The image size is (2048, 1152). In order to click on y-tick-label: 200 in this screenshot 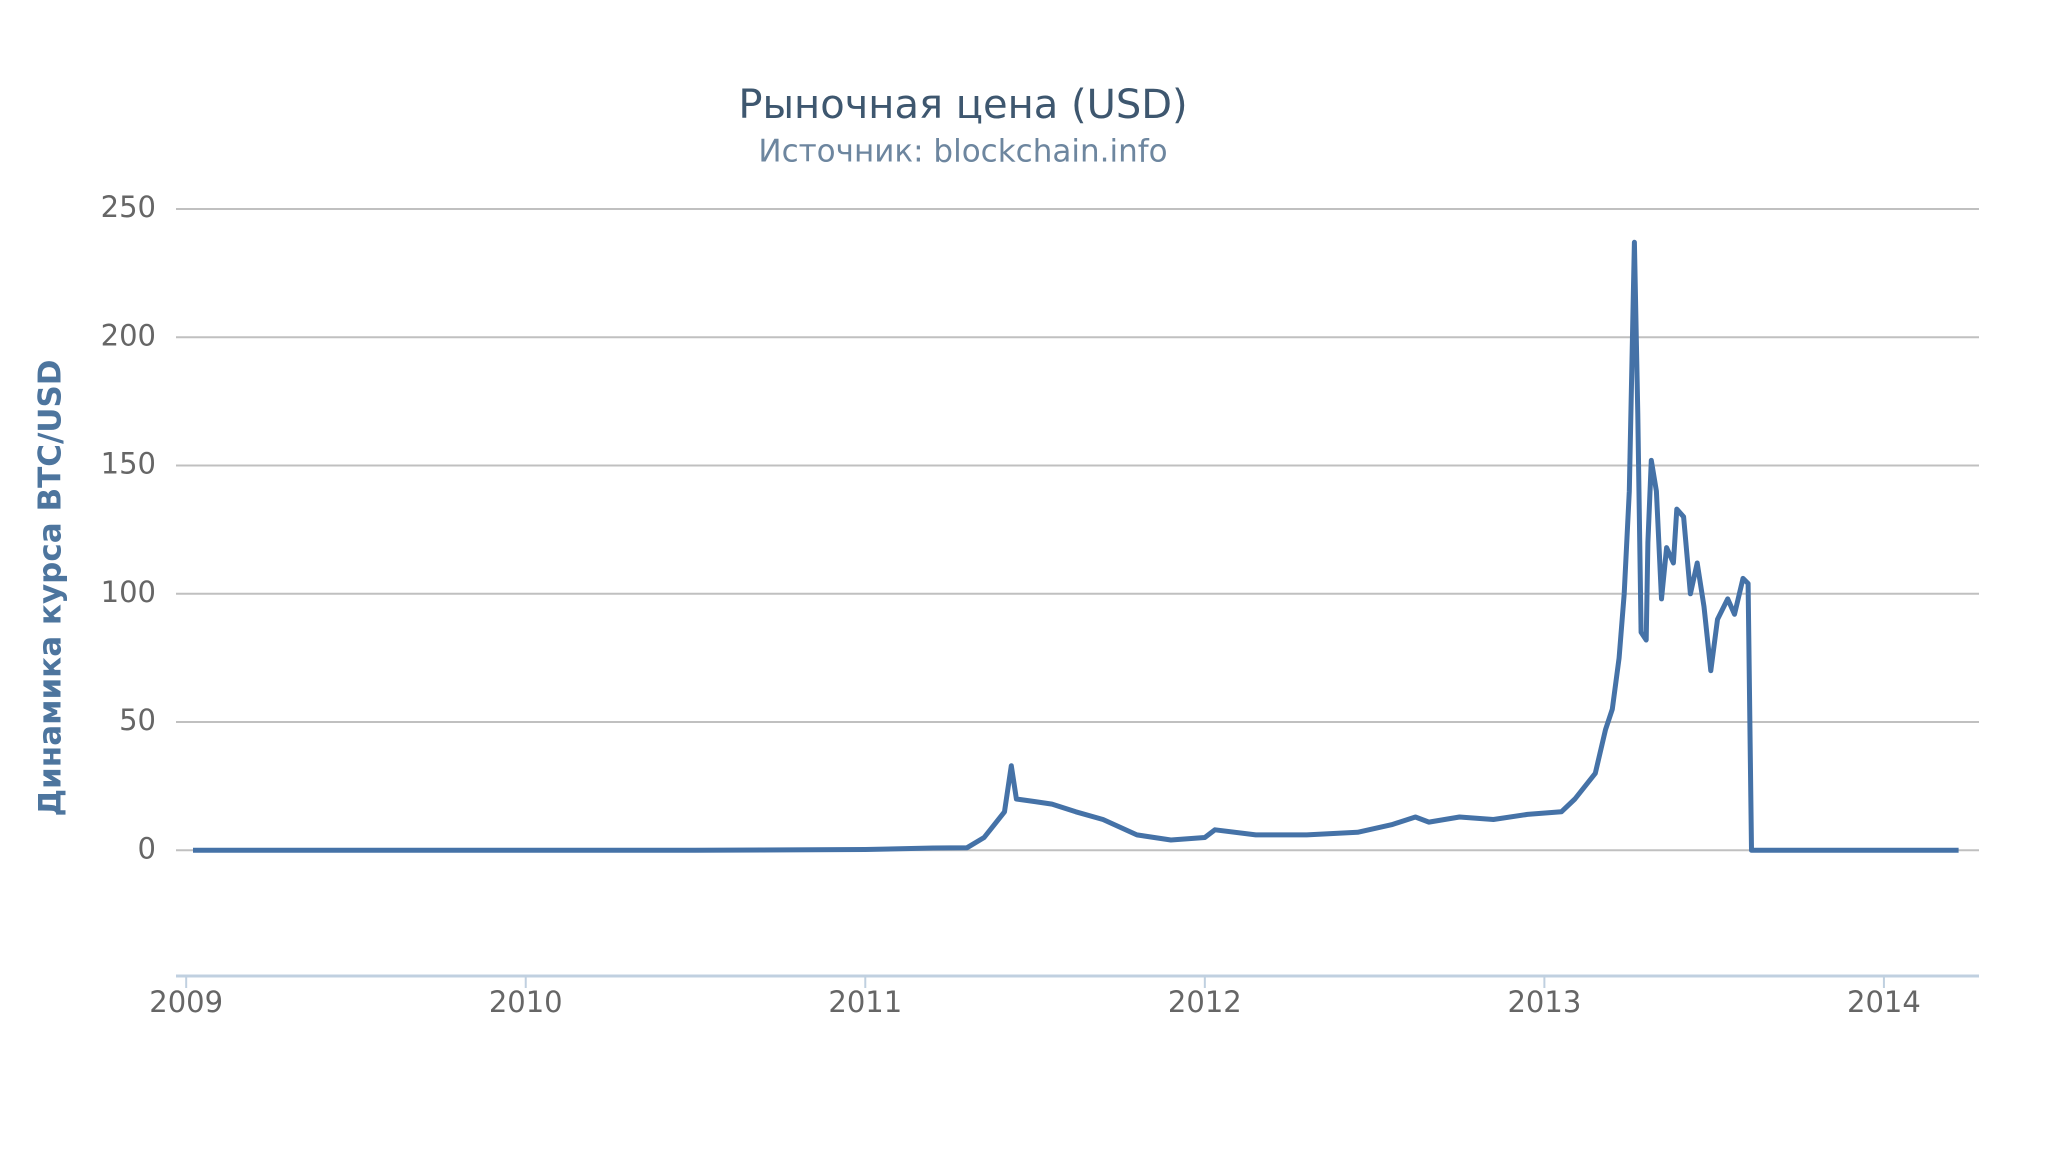, I will do `click(128, 335)`.